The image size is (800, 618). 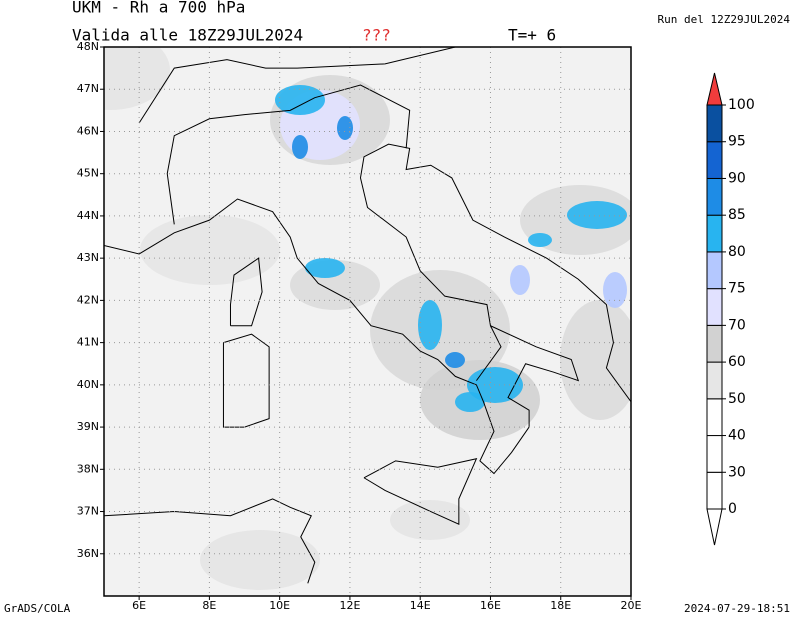 What do you see at coordinates (714, 527) in the screenshot?
I see `colorbar-cap-low` at bounding box center [714, 527].